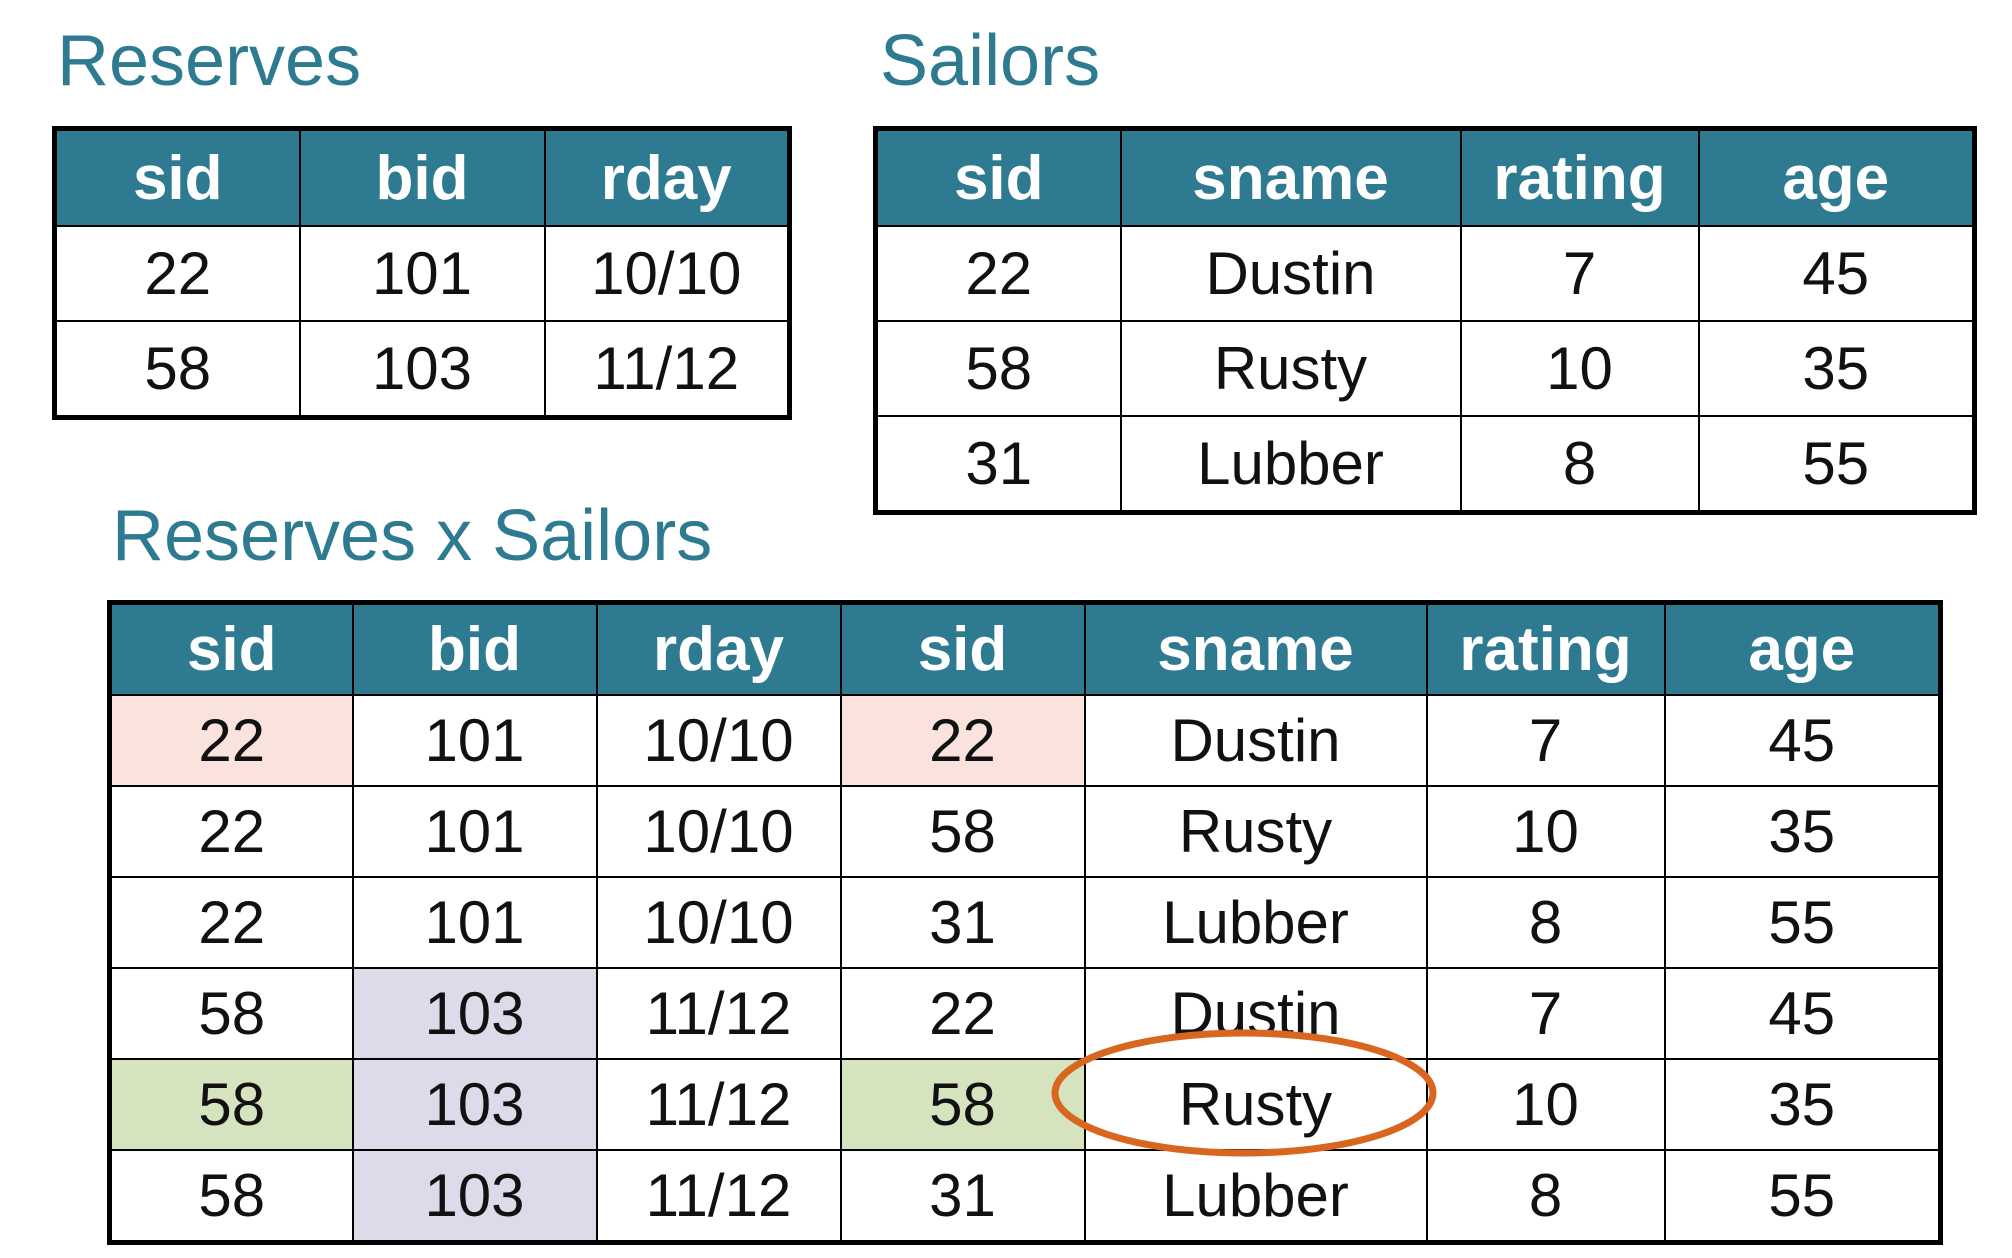 The width and height of the screenshot is (2012, 1258). I want to click on table-row: 58 103 11/12 58 Rusty 10 35, so click(1025, 1104).